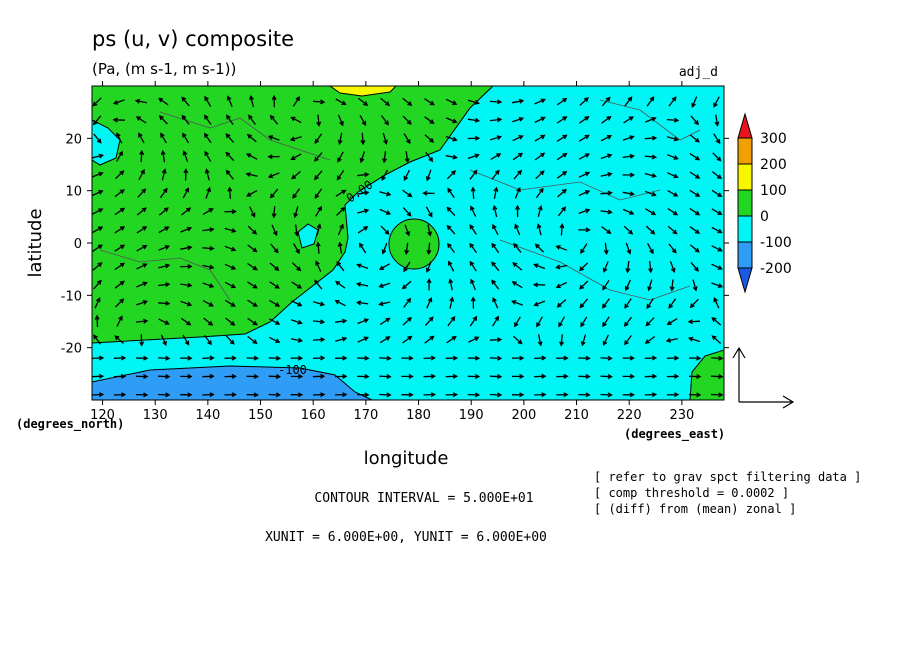 This screenshot has width=904, height=654. What do you see at coordinates (164, 69) in the screenshot?
I see `chart-subtitle: (Pa, (m s-1, m s-1))` at bounding box center [164, 69].